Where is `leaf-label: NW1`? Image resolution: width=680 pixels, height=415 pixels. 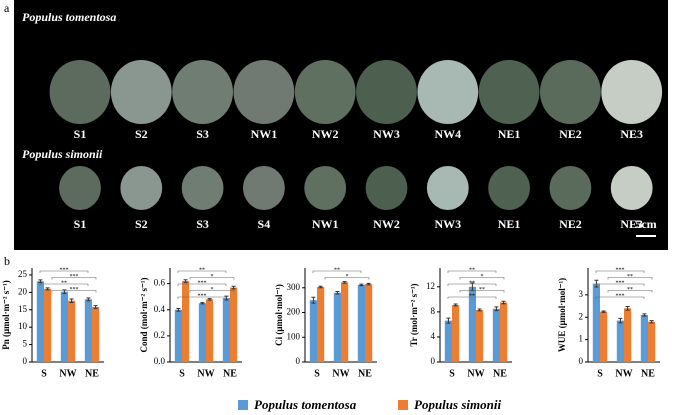 leaf-label: NW1 is located at coordinates (264, 134).